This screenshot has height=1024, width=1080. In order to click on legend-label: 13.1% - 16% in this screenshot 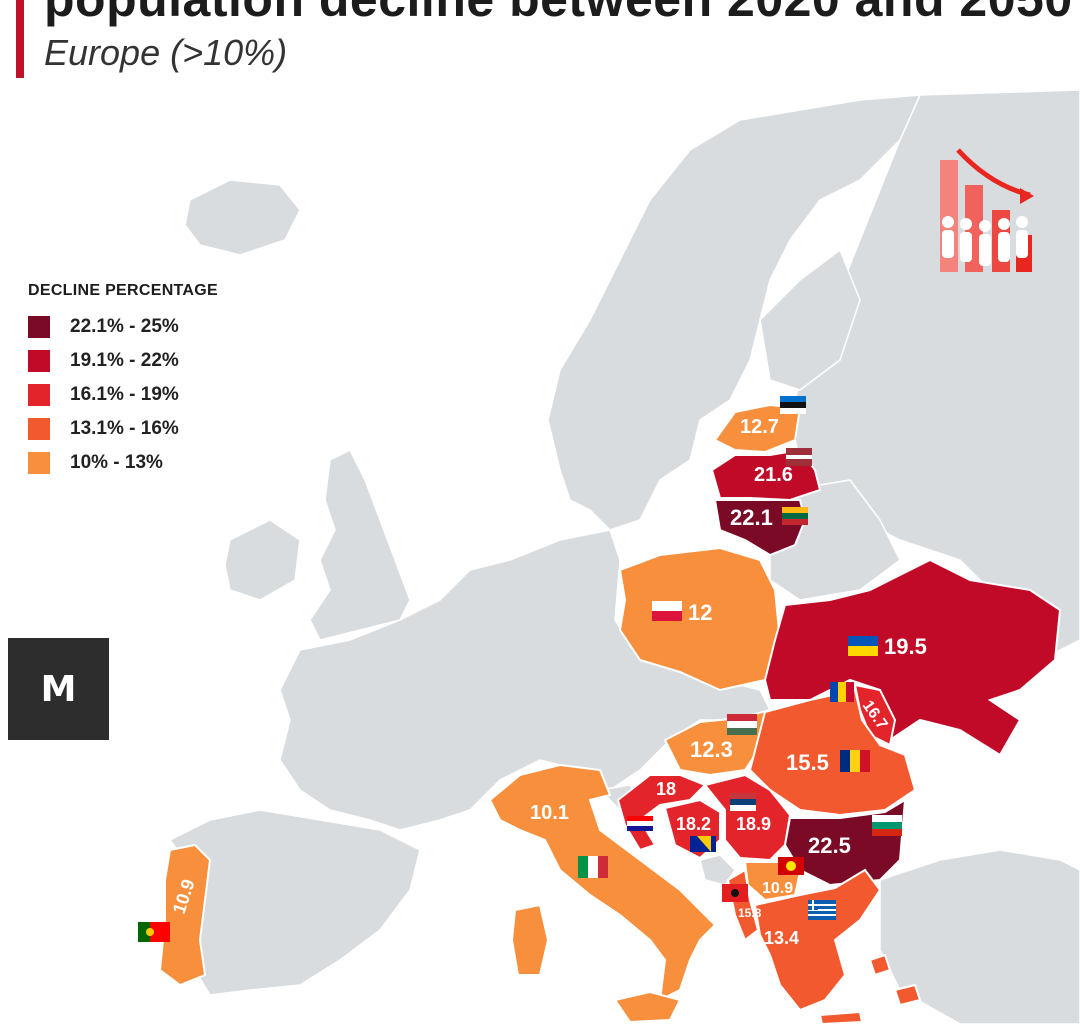, I will do `click(124, 428)`.